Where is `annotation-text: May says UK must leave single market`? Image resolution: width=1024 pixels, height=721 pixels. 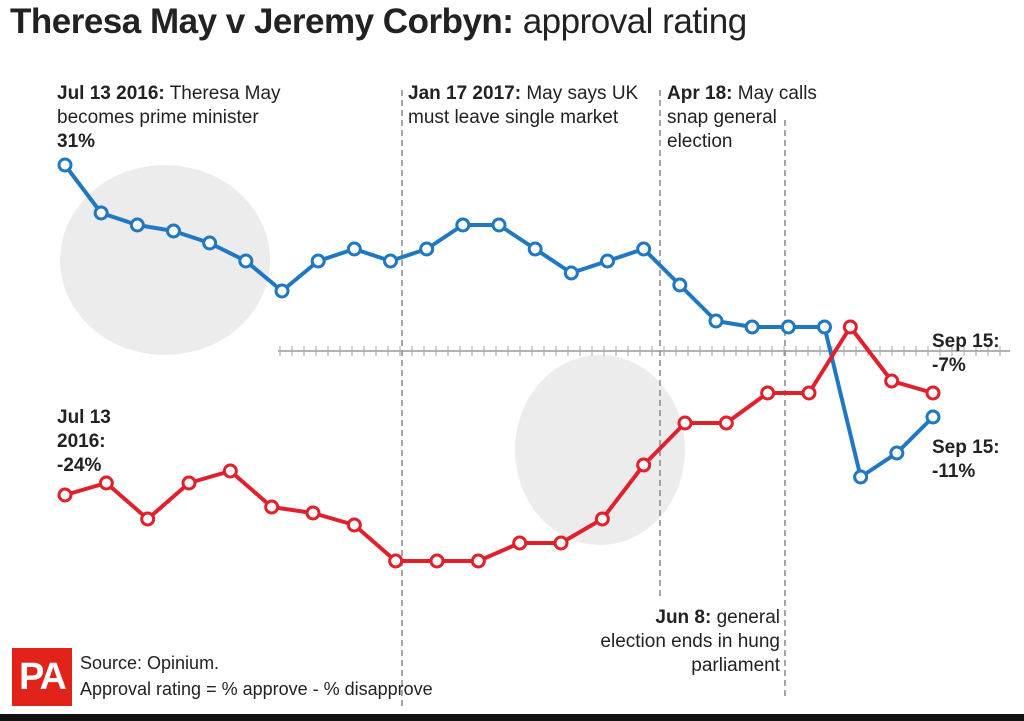
annotation-text: May says UK must leave single market is located at coordinates (523, 105).